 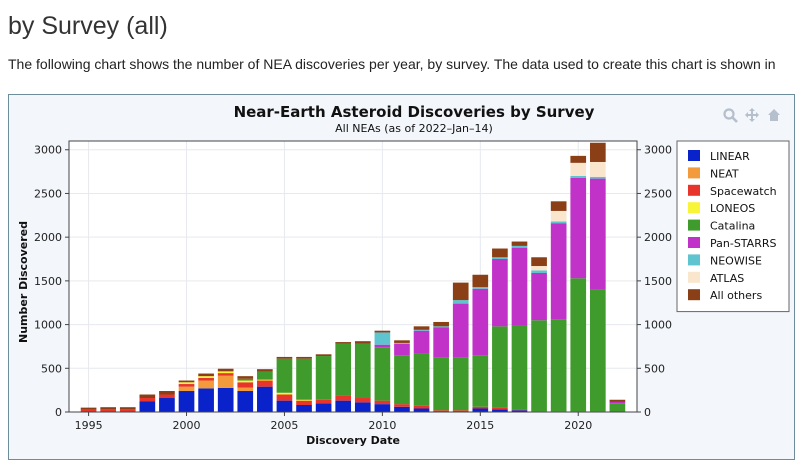 I want to click on legend-label: All others, so click(x=736, y=295).